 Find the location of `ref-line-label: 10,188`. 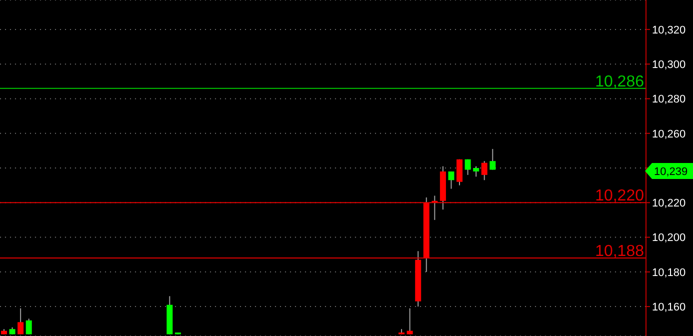

ref-line-label: 10,188 is located at coordinates (619, 251).